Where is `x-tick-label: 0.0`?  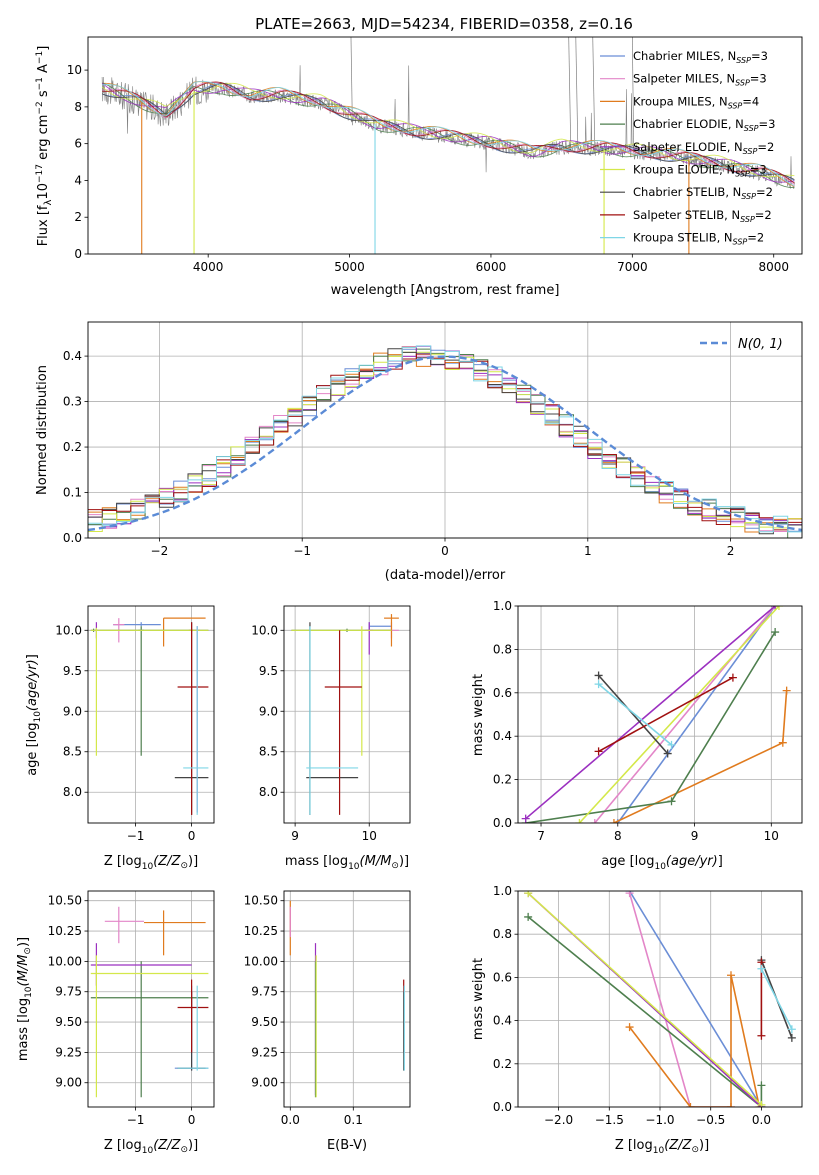 x-tick-label: 0.0 is located at coordinates (761, 1120).